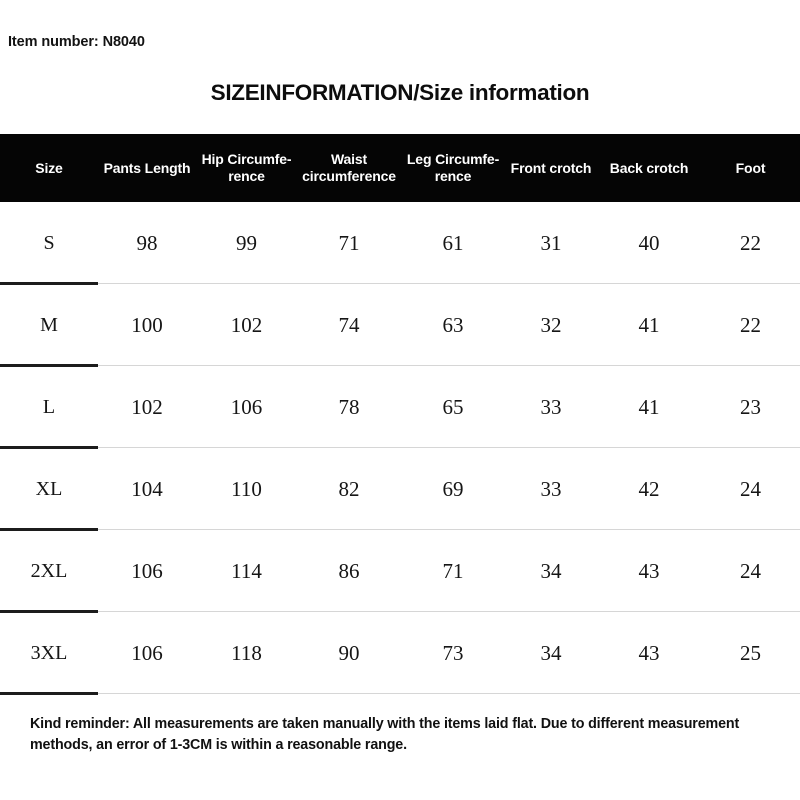  Describe the element at coordinates (147, 406) in the screenshot. I see `cell-pants-length: 102` at that location.